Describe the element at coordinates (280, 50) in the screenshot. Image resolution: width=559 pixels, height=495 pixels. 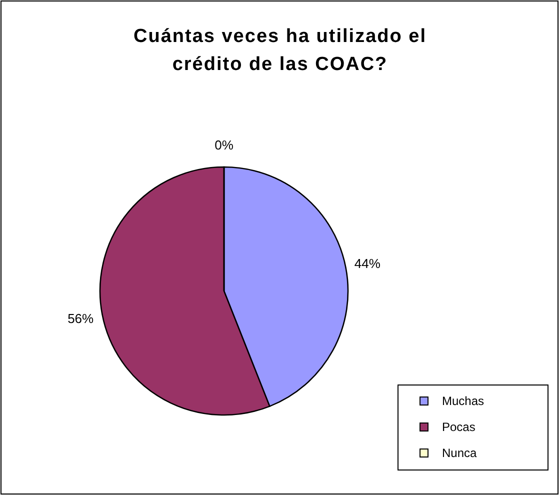
I see `chart-title: Cuántas veces ha utilizado el crédito de las COAC?` at that location.